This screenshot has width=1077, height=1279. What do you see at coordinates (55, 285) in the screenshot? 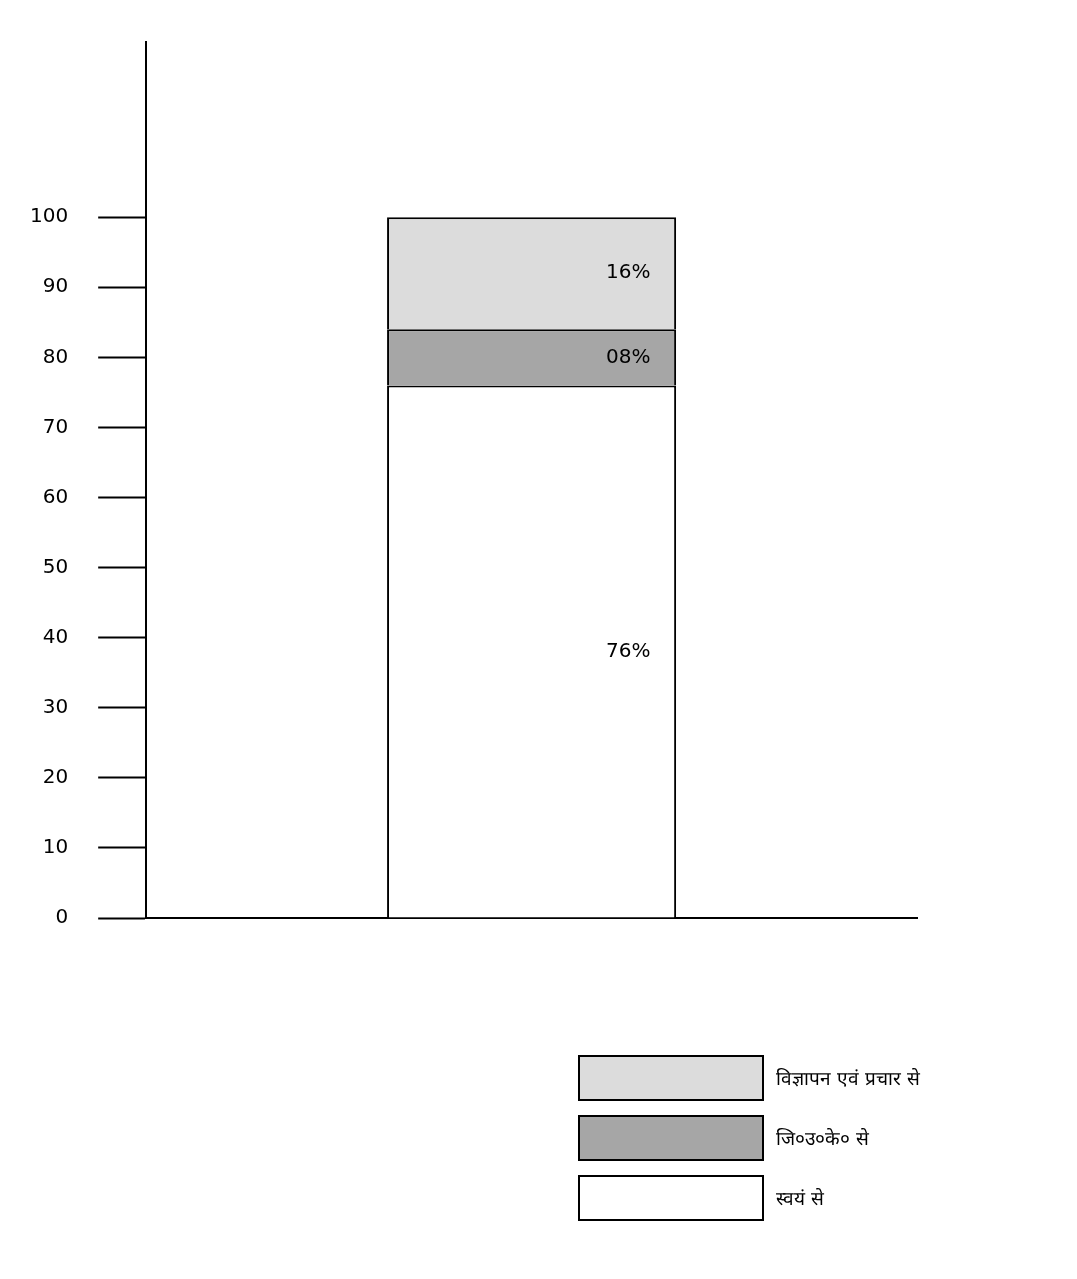
I see `y-tick-label: 90` at bounding box center [55, 285].